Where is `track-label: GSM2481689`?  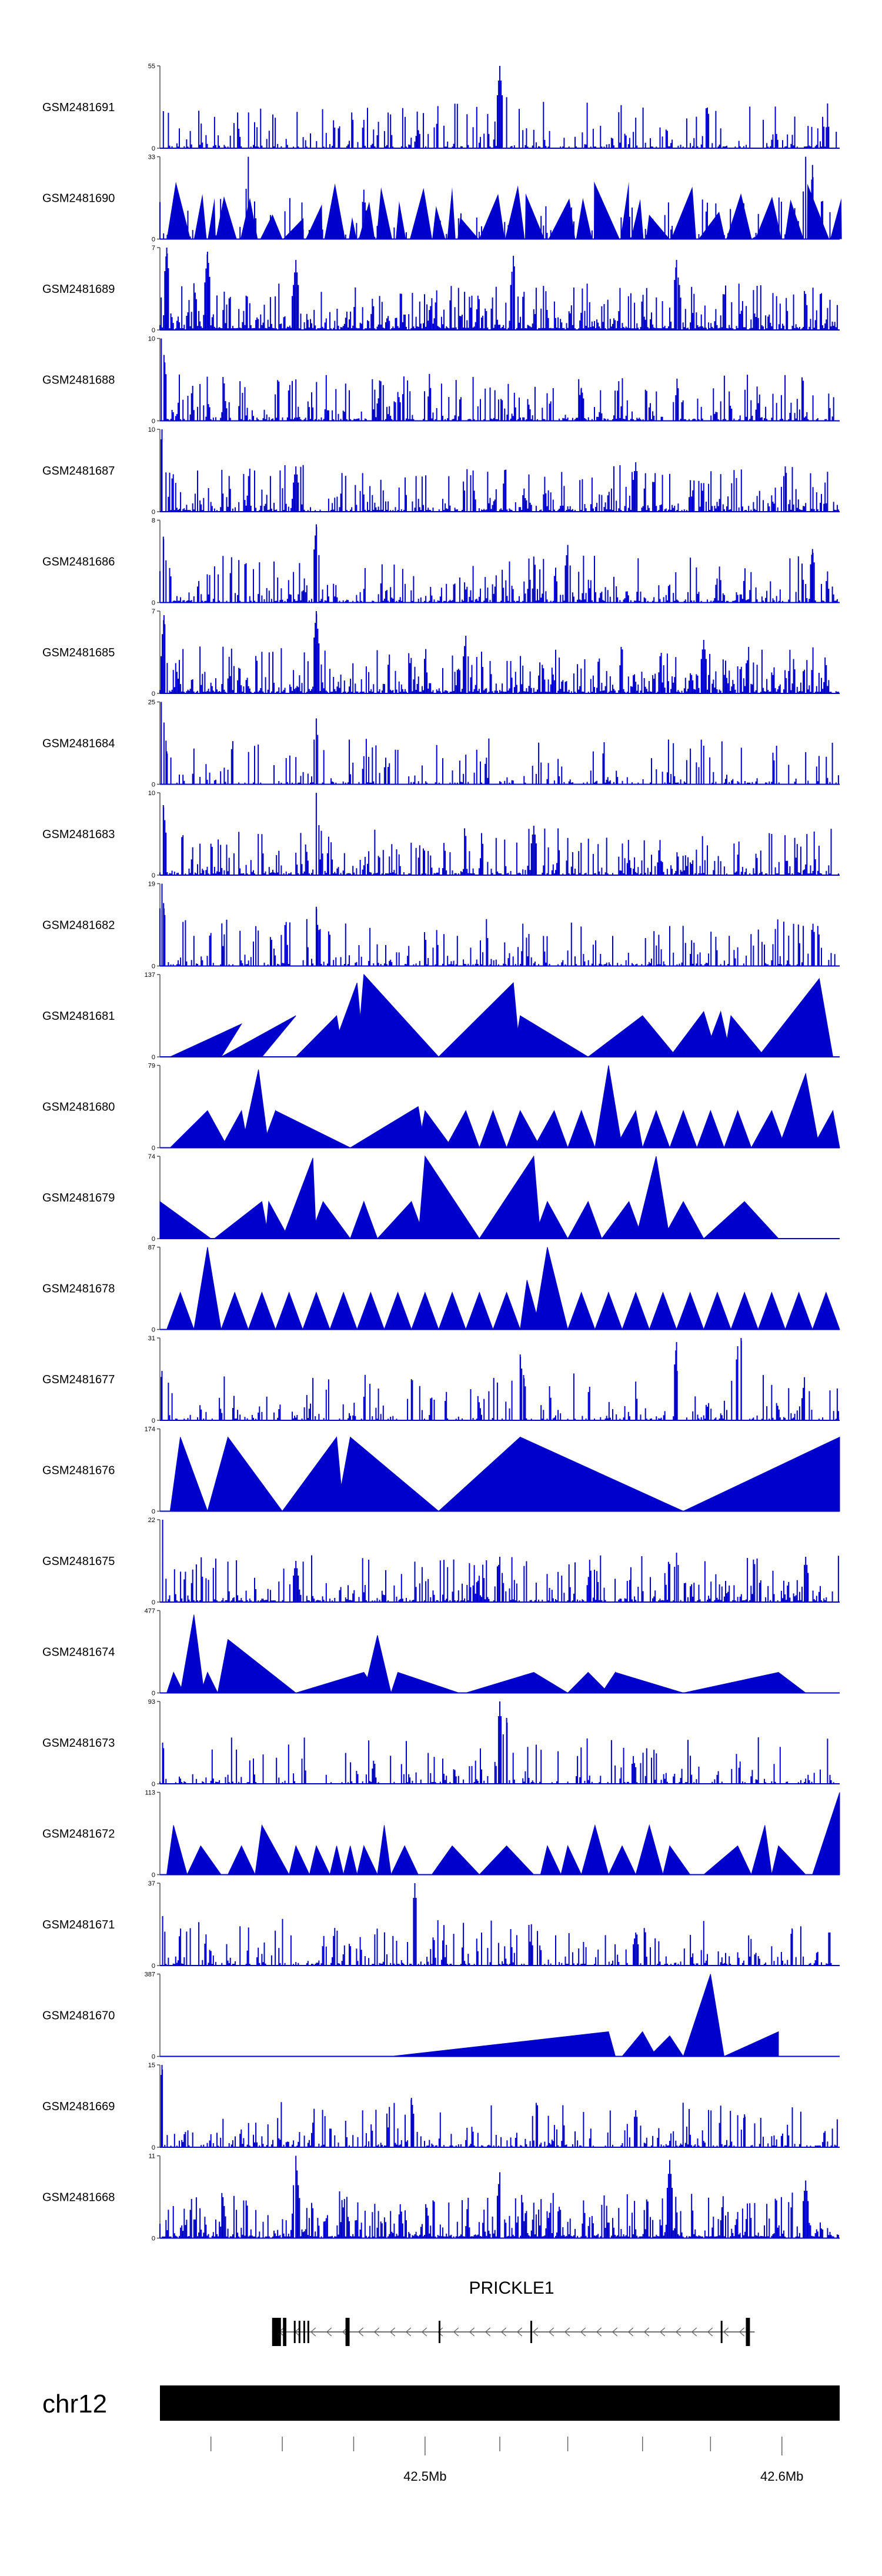
track-label: GSM2481689 is located at coordinates (78, 289).